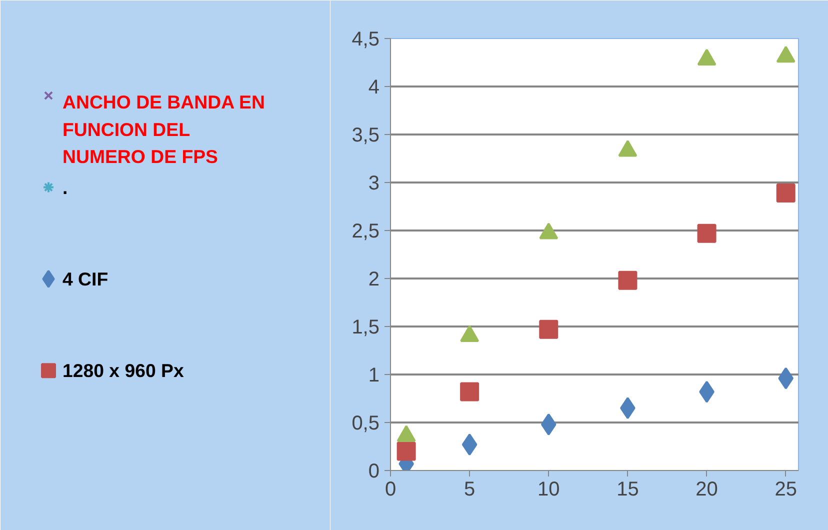 This screenshot has width=828, height=530. What do you see at coordinates (366, 423) in the screenshot?
I see `y-tick-label: 0,5` at bounding box center [366, 423].